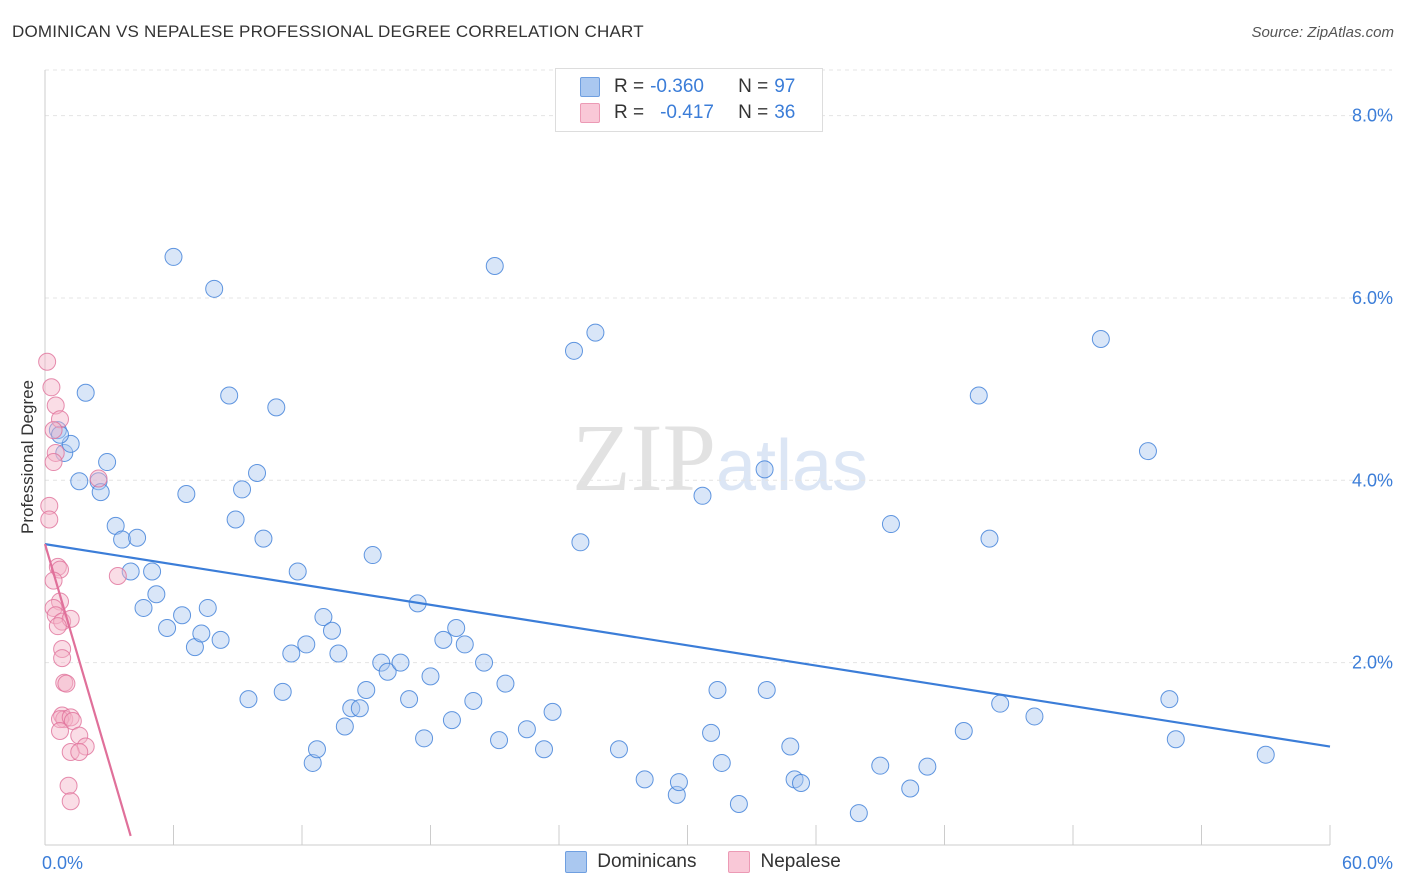  What do you see at coordinates (687, 87) in the screenshot?
I see `legend-row-dominicans: R = -0.360 N = 97` at bounding box center [687, 87].